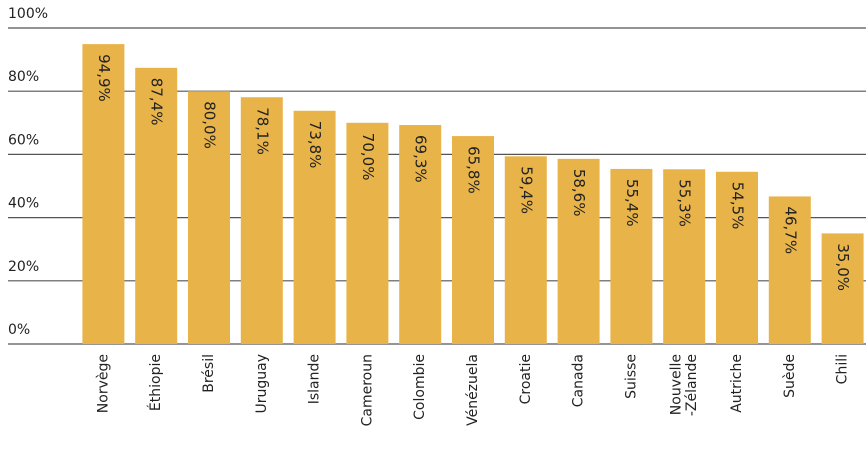  Describe the element at coordinates (632, 203) in the screenshot. I see `value-label: 55,4%` at that location.